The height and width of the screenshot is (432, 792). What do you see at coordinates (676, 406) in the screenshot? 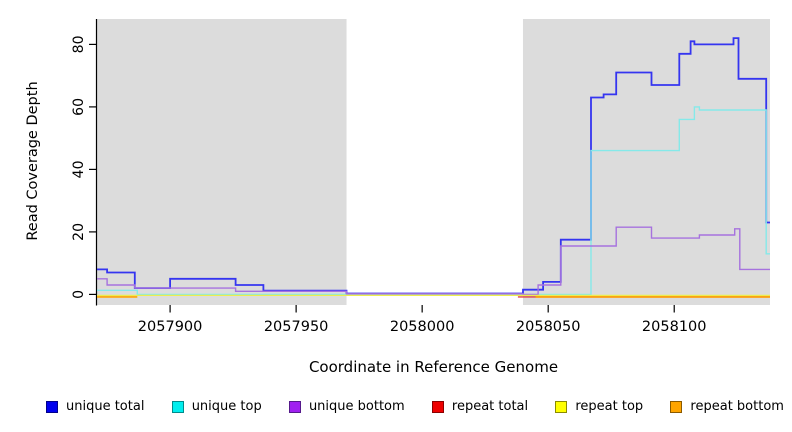
I see `legend-swatch-repeat-bottom` at bounding box center [676, 406].